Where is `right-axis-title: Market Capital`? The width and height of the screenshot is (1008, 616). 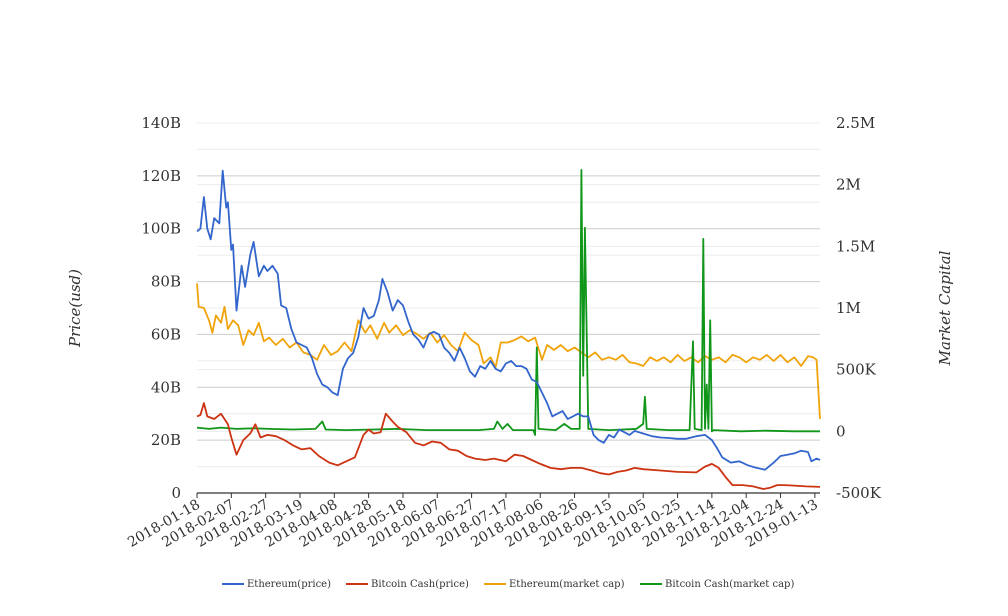 right-axis-title: Market Capital is located at coordinates (945, 308).